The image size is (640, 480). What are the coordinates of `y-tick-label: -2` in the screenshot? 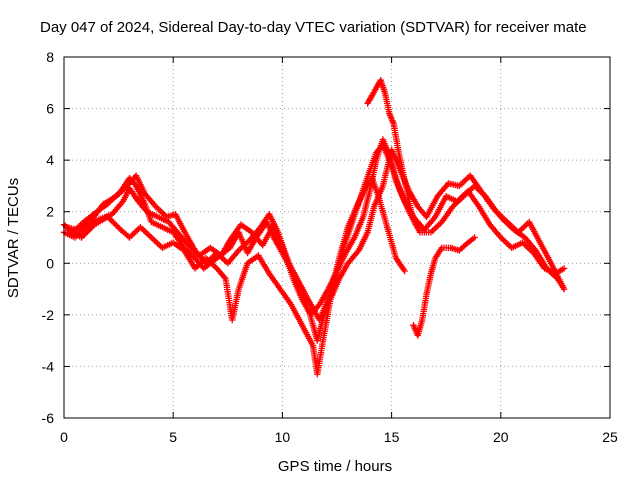 It's located at (48, 315).